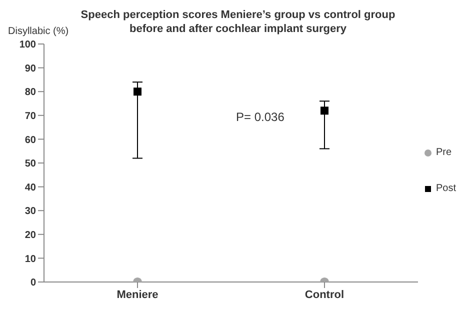  Describe the element at coordinates (260, 117) in the screenshot. I see `annotation: P= 0.036` at that location.